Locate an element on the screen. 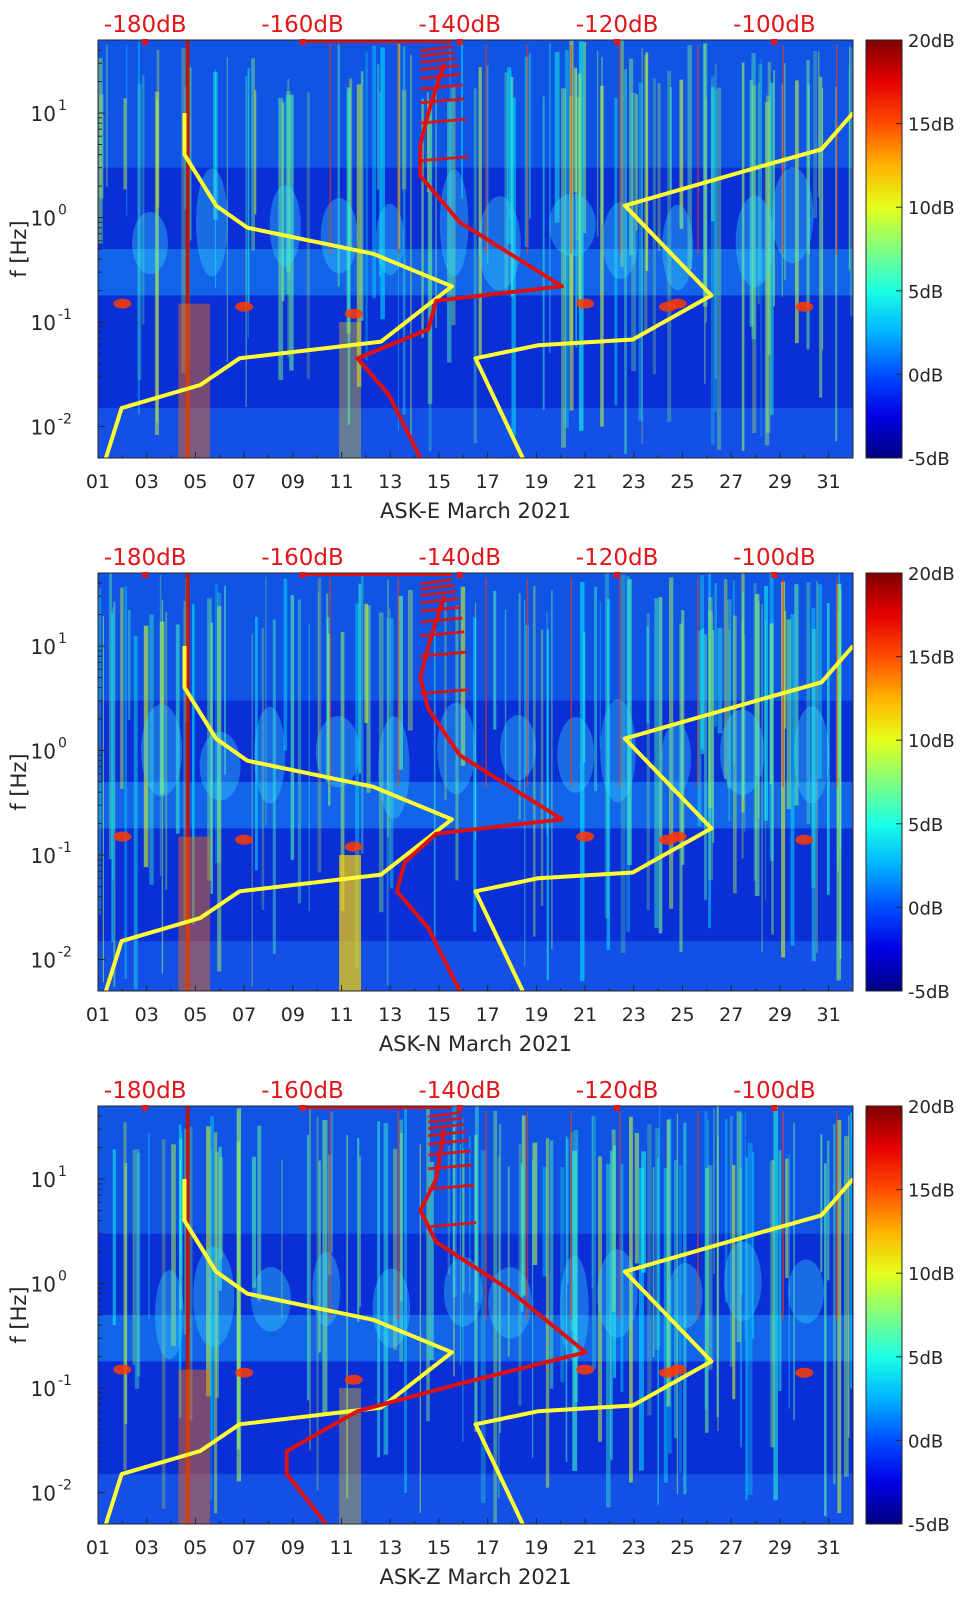 This screenshot has width=962, height=1599. x-tick-label: 11 is located at coordinates (341, 1548).